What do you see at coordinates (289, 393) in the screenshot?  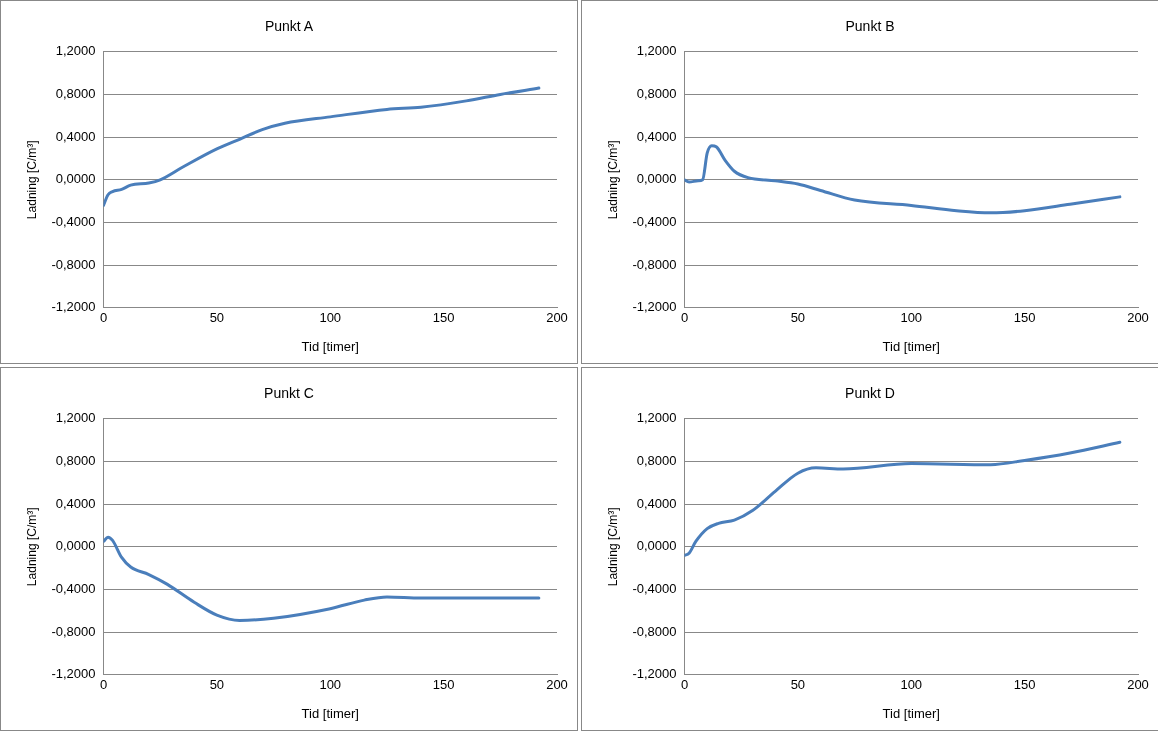 I see `chart-title: Punkt C` at bounding box center [289, 393].